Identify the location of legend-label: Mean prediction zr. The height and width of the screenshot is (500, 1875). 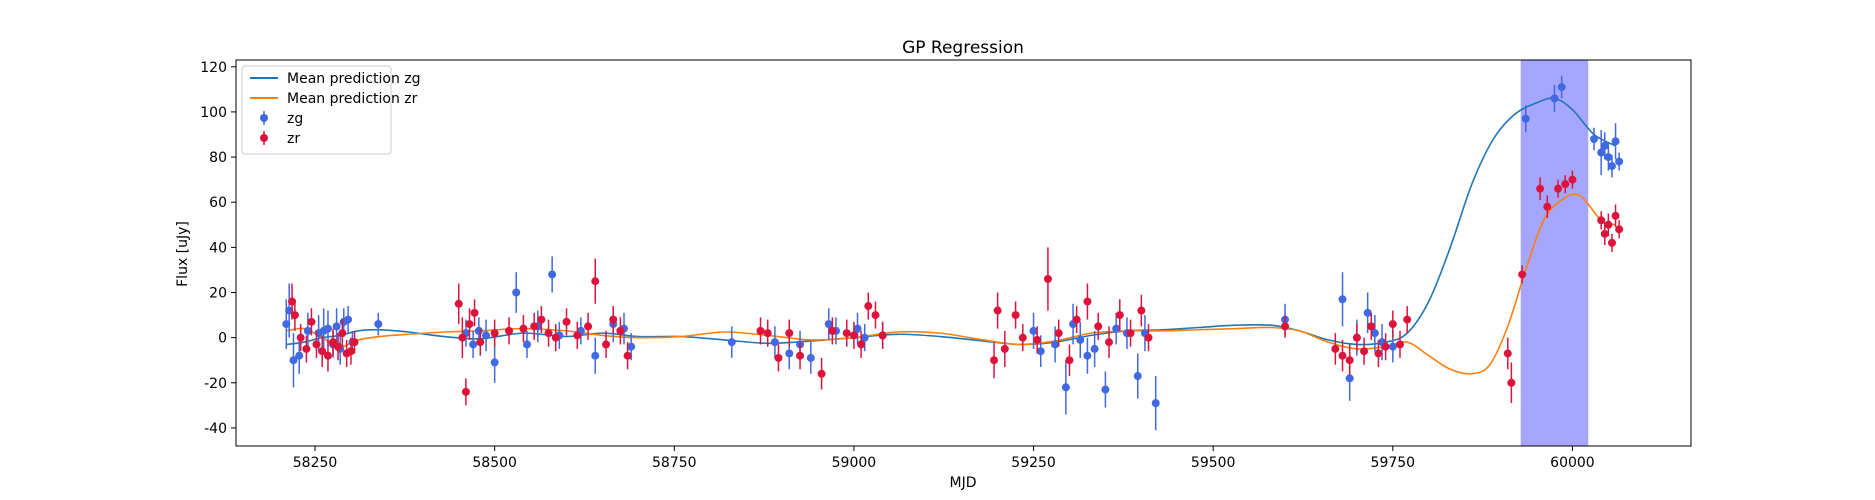
(352, 99).